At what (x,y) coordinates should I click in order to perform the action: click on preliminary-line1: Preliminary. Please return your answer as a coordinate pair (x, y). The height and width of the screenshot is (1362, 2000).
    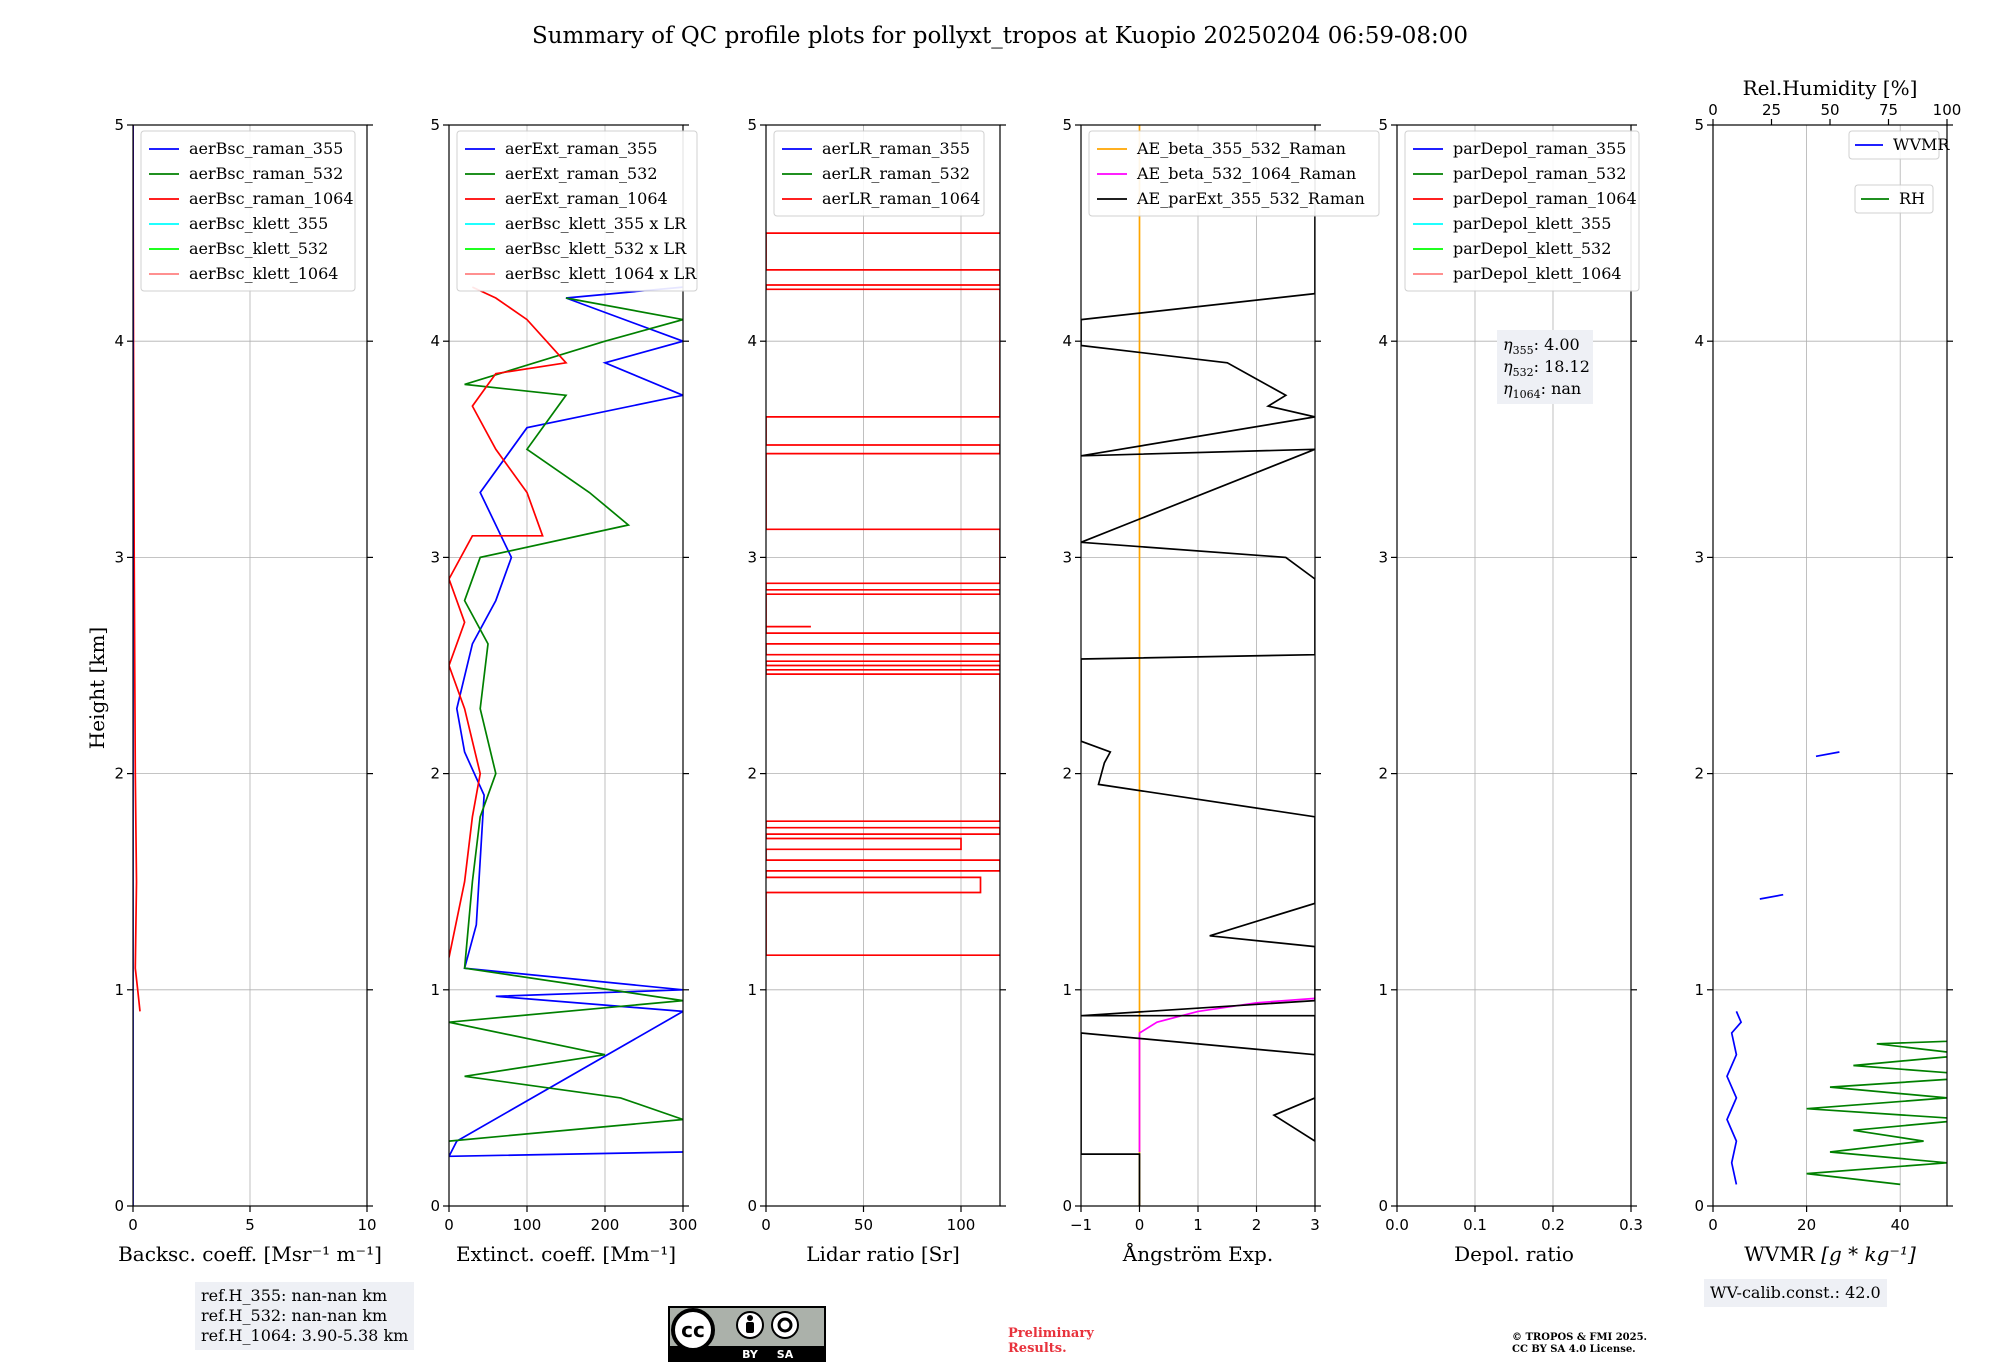
    Looking at the image, I should click on (1051, 1333).